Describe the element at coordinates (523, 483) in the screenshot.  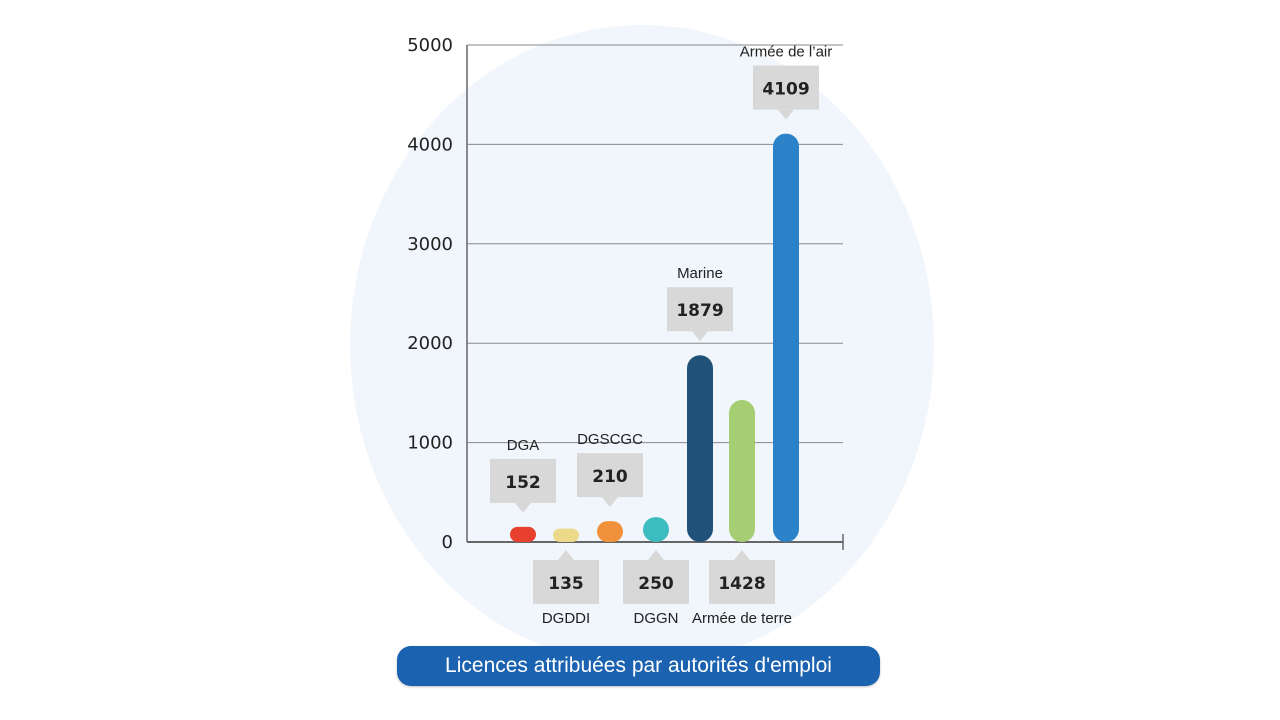
I see `data-label: 152` at that location.